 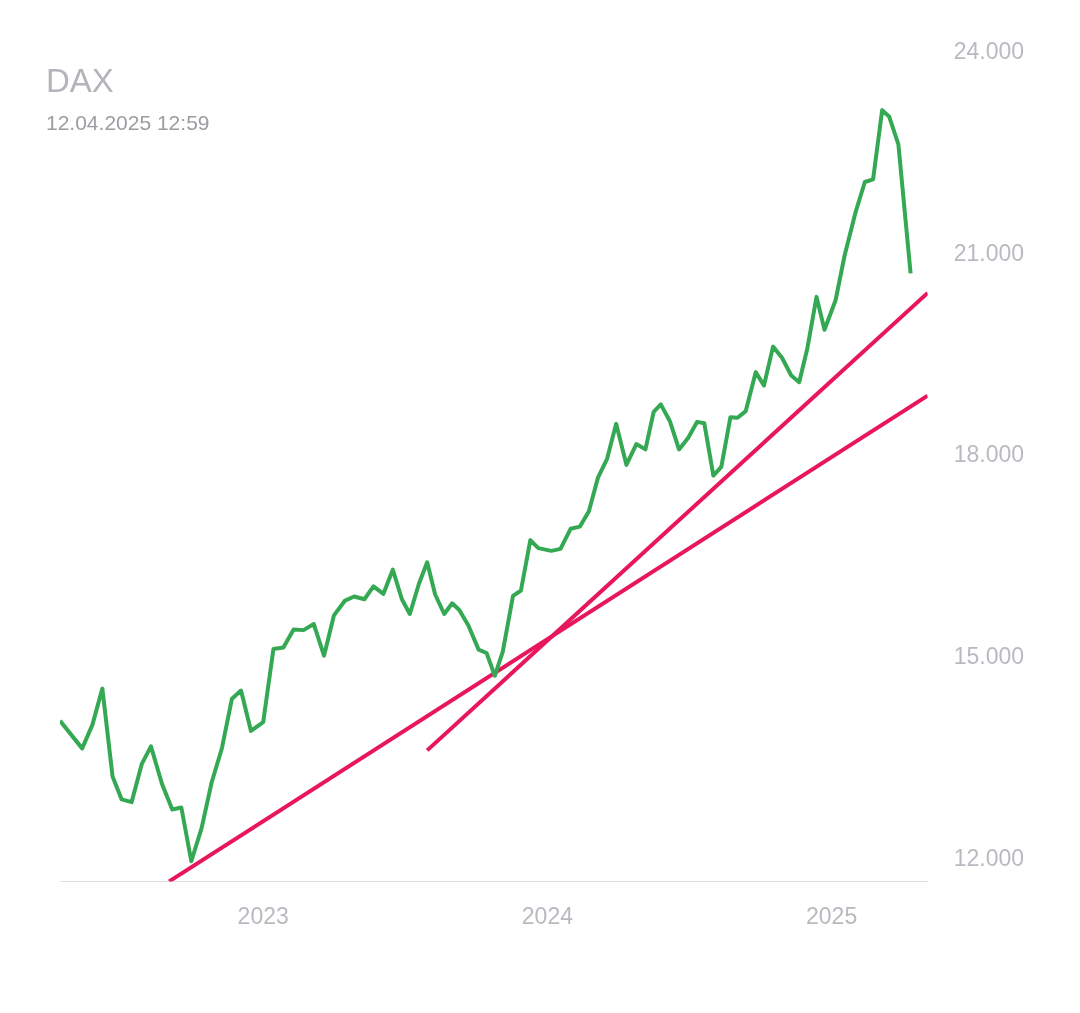 What do you see at coordinates (128, 123) in the screenshot?
I see `text: 12.04.2025 12:59` at bounding box center [128, 123].